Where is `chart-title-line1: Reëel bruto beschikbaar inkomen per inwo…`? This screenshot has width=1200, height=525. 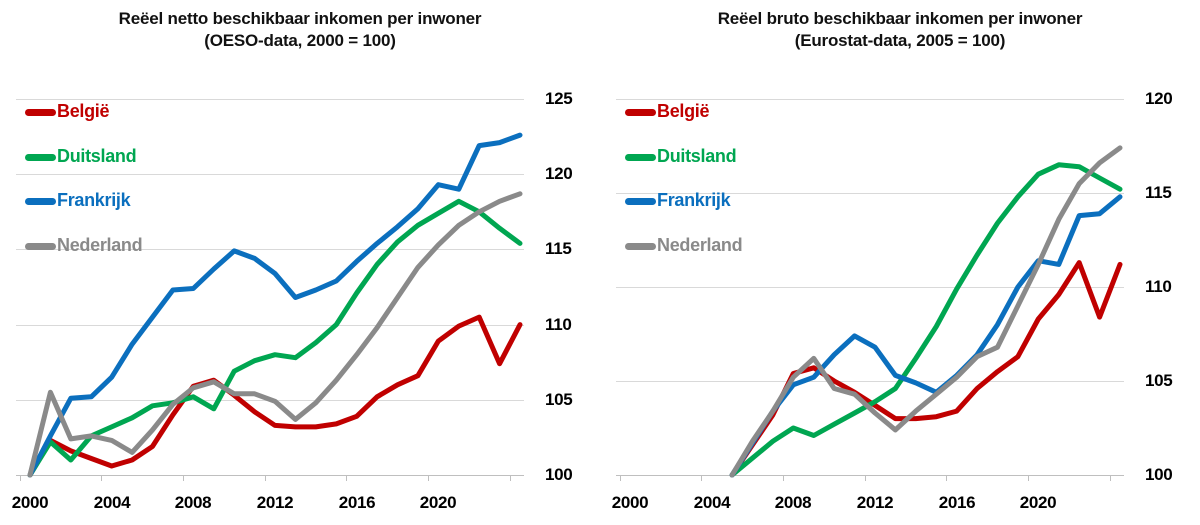 chart-title-line1: Reëel bruto beschikbaar inkomen per inwo… is located at coordinates (900, 18).